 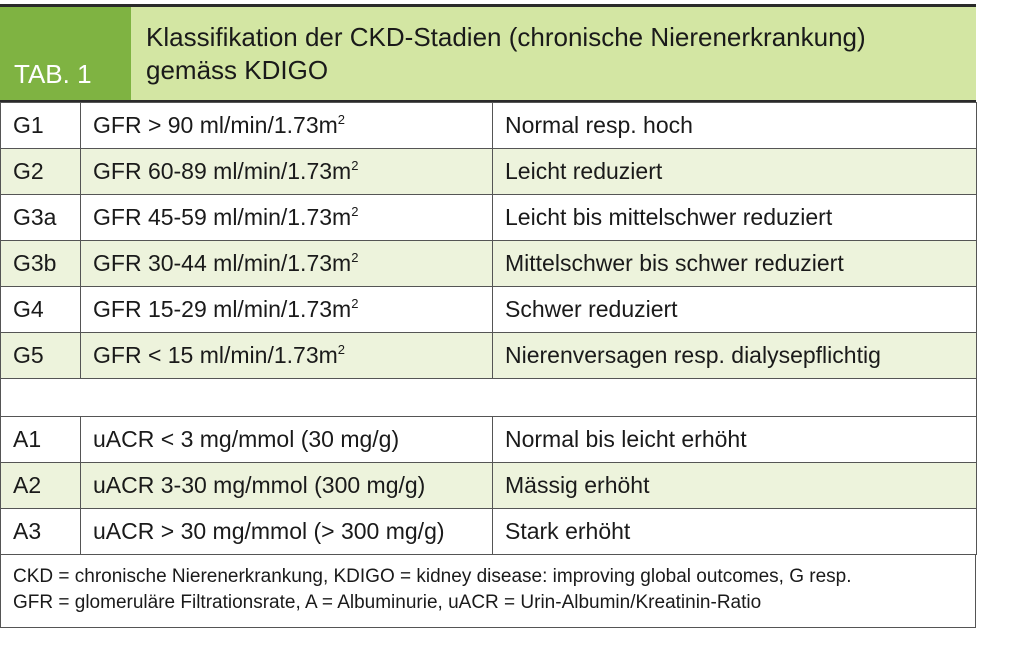 I want to click on description-cell: Normal bis leicht erhöht, so click(x=734, y=439).